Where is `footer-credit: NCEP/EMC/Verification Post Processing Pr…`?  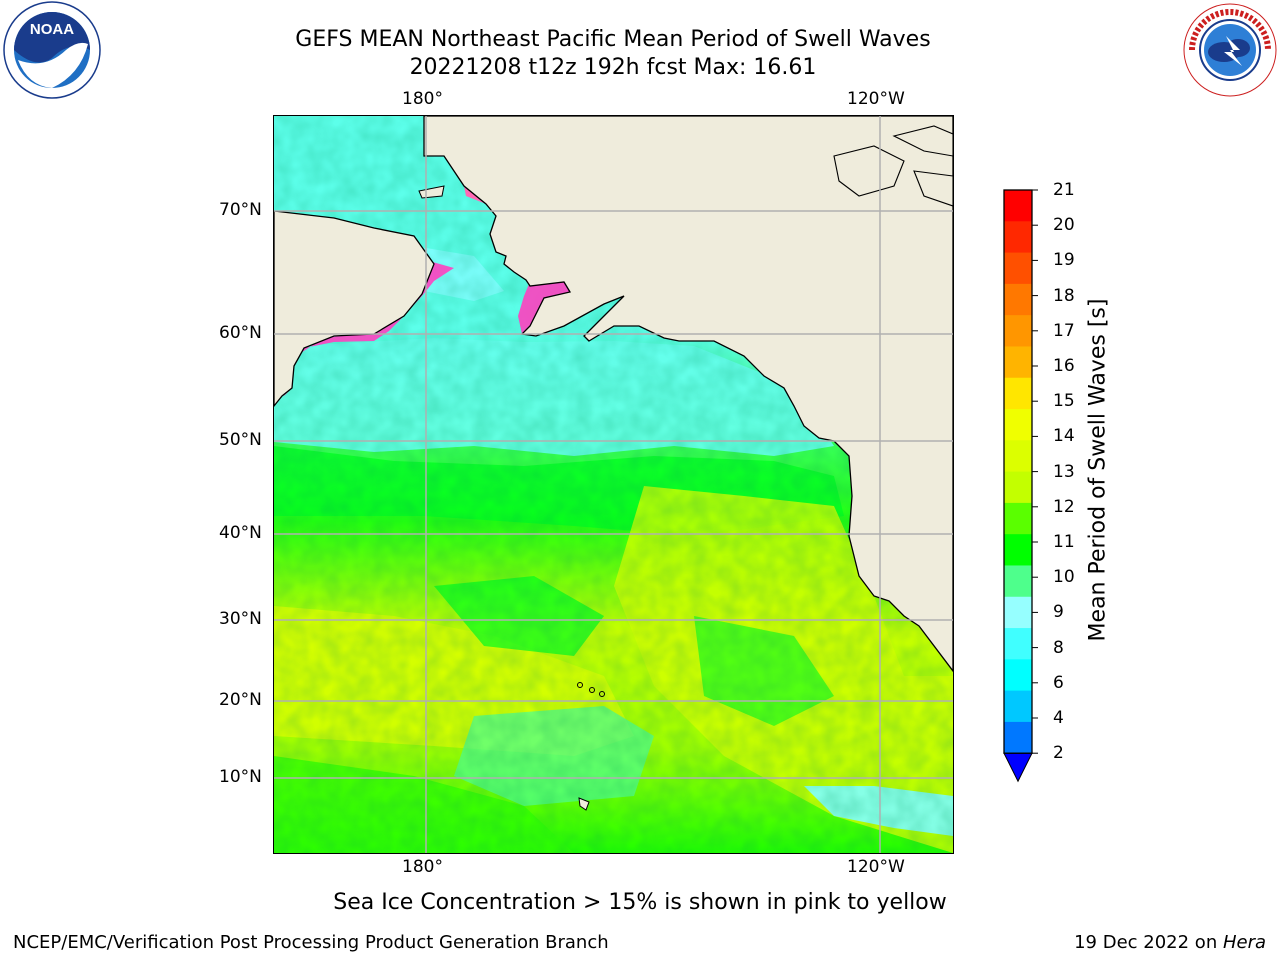
footer-credit: NCEP/EMC/Verification Post Processing Pr… is located at coordinates (311, 942).